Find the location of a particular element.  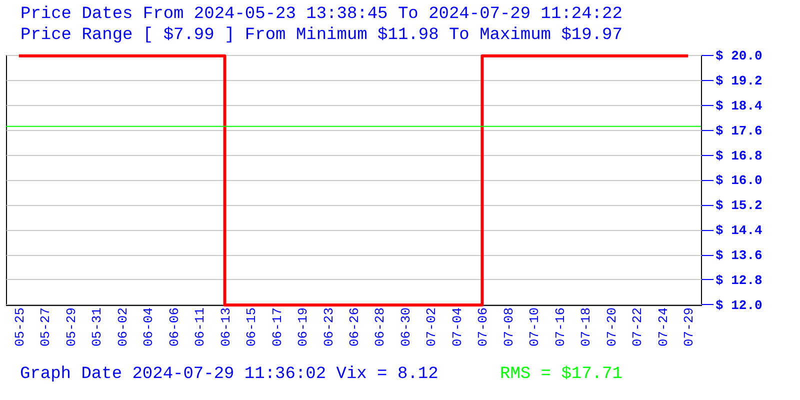

x-tick-label: 07-02 is located at coordinates (432, 327).